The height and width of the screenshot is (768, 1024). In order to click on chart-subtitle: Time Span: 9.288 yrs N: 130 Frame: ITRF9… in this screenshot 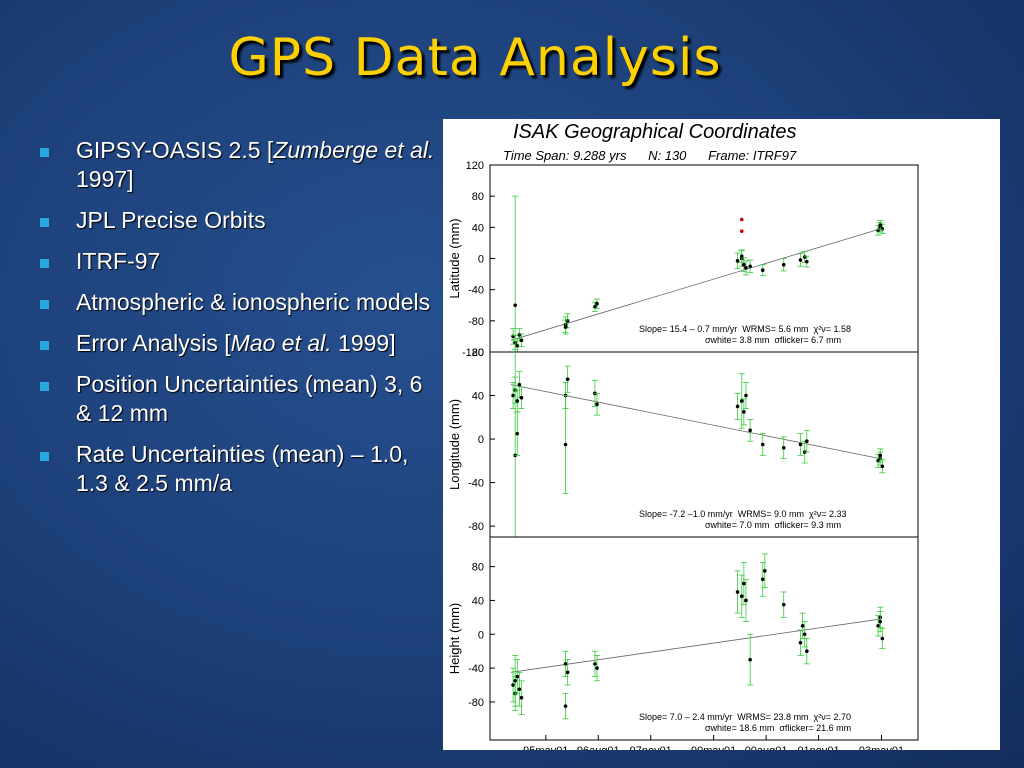, I will do `click(650, 155)`.